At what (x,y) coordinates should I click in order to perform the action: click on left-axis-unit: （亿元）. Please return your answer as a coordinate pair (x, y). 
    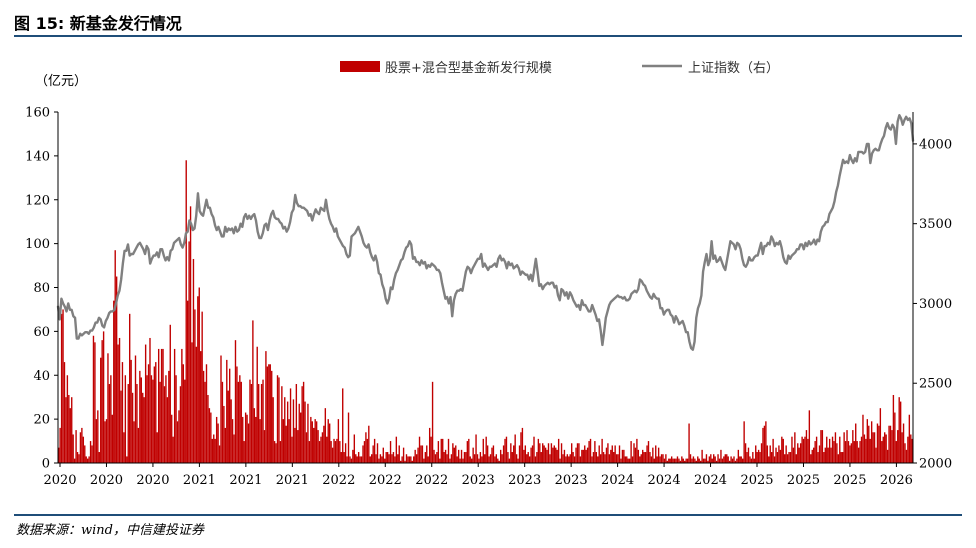
    Looking at the image, I should click on (61, 81).